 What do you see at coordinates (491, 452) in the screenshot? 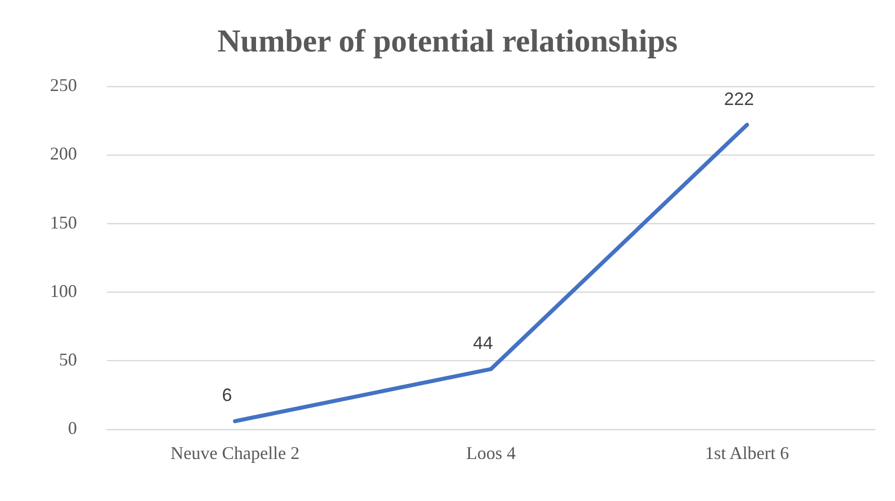
I see `x-tick-label: Loos 4` at bounding box center [491, 452].